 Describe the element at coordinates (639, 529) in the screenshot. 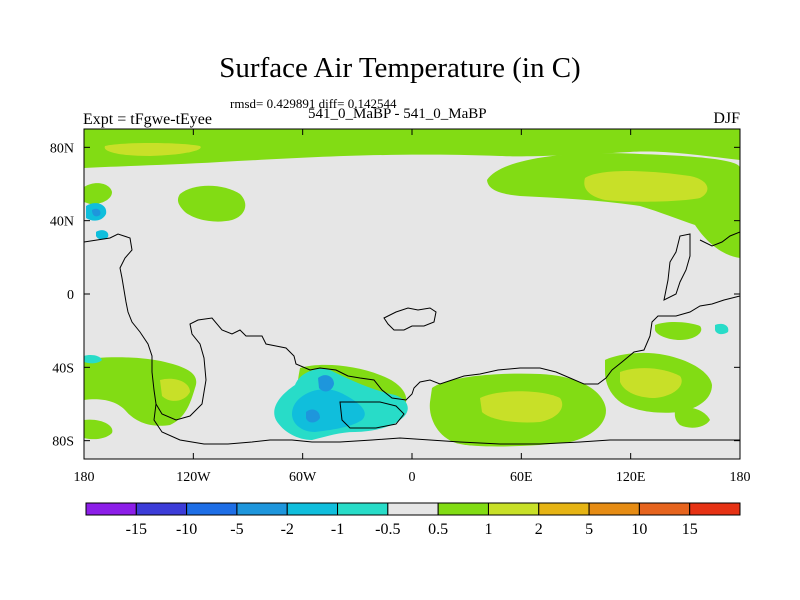

I see `colorbar-label: 10` at that location.